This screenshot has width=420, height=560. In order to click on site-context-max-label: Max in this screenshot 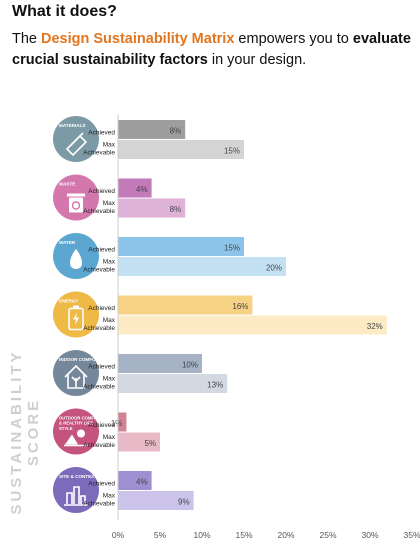, I will do `click(109, 496)`.